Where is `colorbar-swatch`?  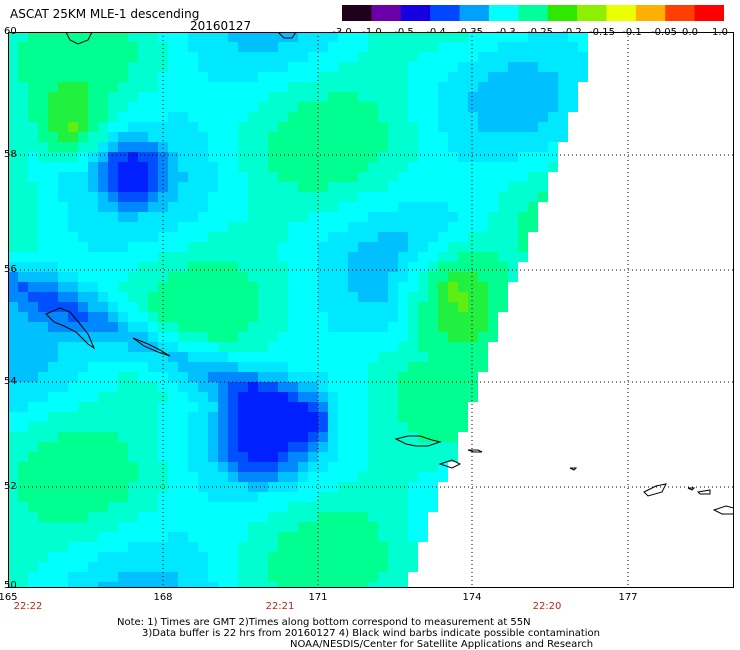
colorbar-swatch is located at coordinates (680, 13).